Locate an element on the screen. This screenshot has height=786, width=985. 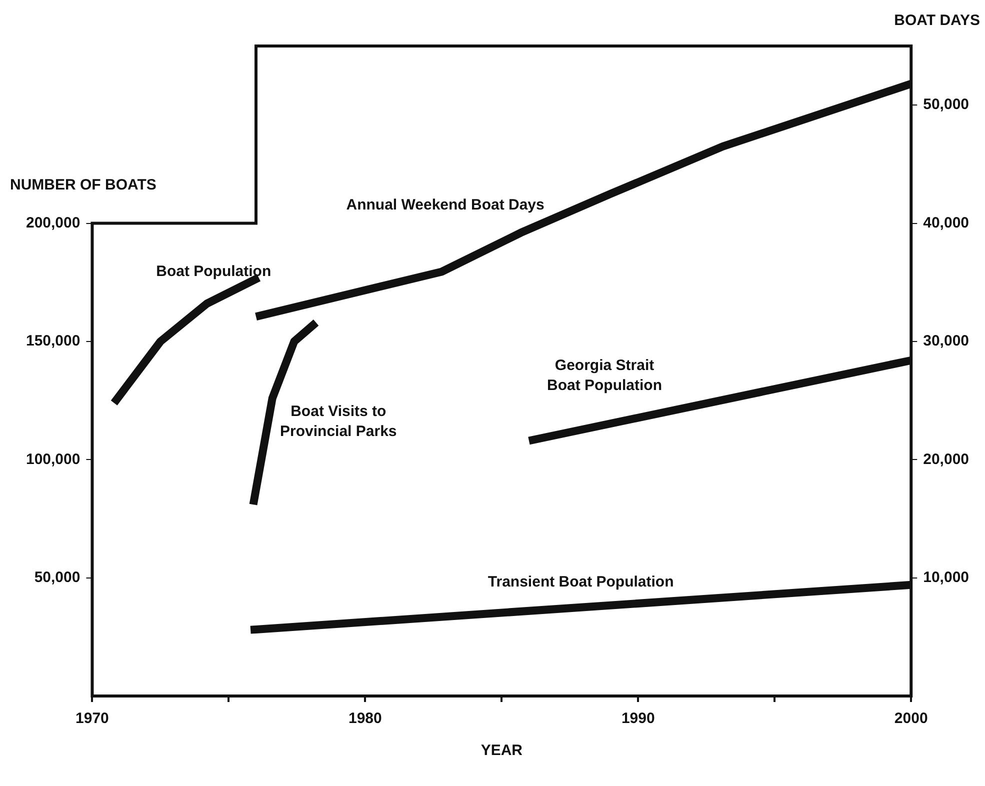
y-tick-label: 200,000 is located at coordinates (53, 223).